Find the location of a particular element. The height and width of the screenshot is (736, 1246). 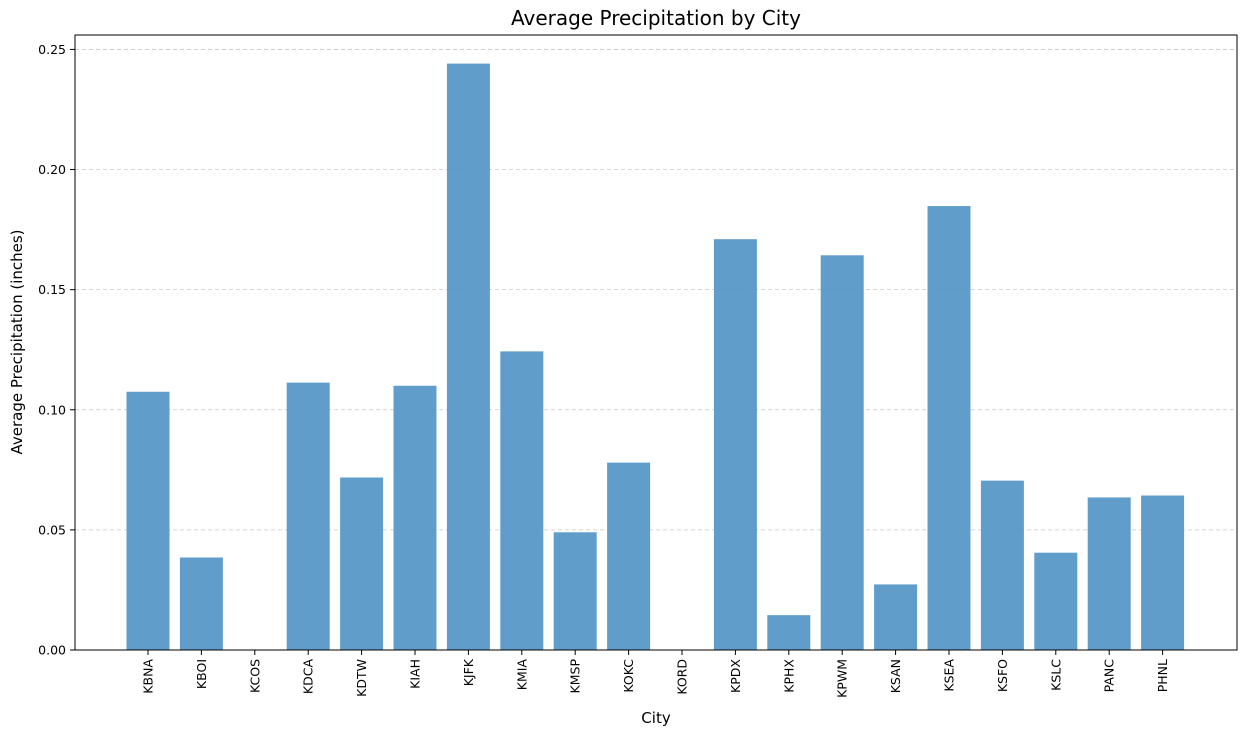

y-tick-label: 0.20 is located at coordinates (52, 169).